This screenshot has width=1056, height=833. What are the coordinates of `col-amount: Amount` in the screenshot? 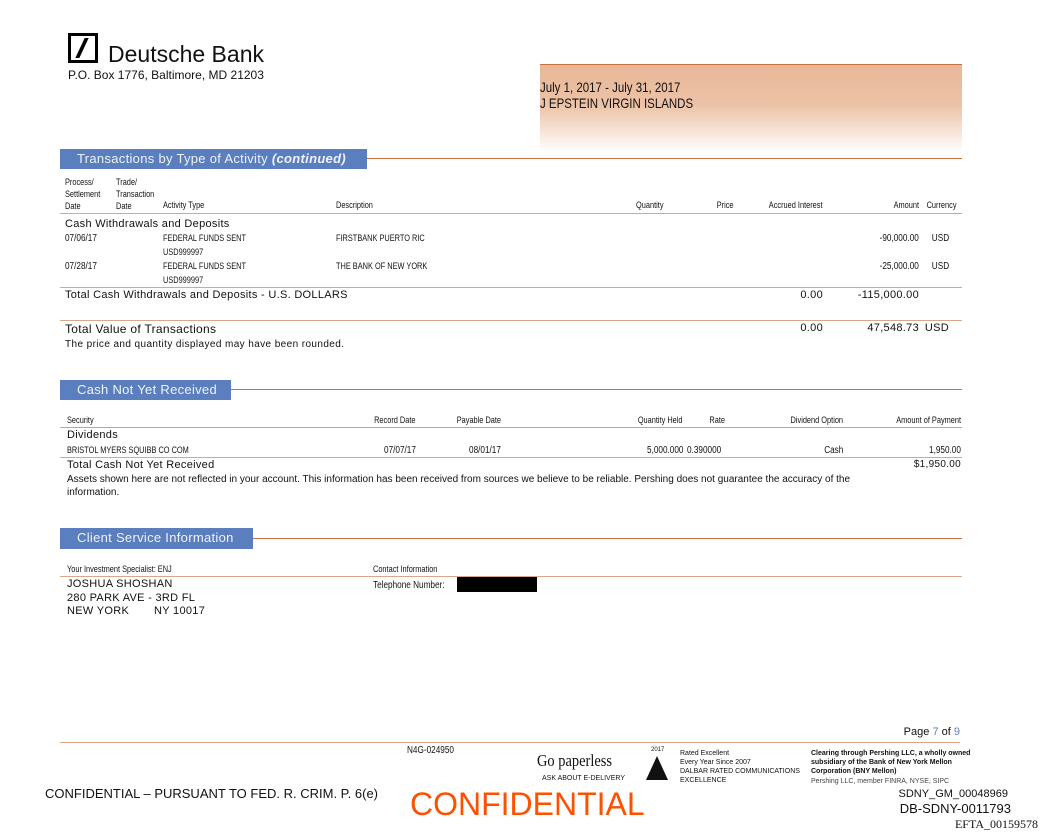 It's located at (906, 205).